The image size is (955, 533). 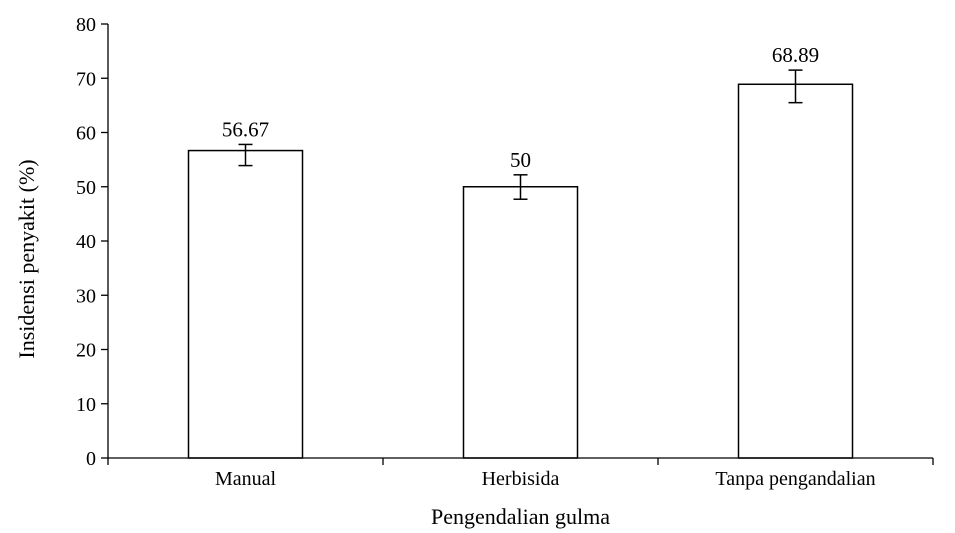 I want to click on x-axis-title: Pengendalian gulma, so click(x=520, y=516).